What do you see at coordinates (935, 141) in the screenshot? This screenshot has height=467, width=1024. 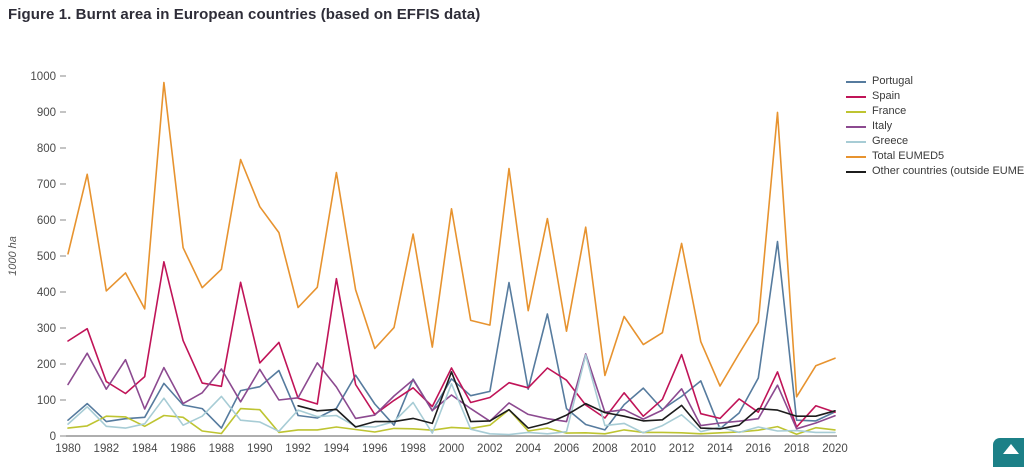 I see `legend-item-greece: Greece` at bounding box center [935, 141].